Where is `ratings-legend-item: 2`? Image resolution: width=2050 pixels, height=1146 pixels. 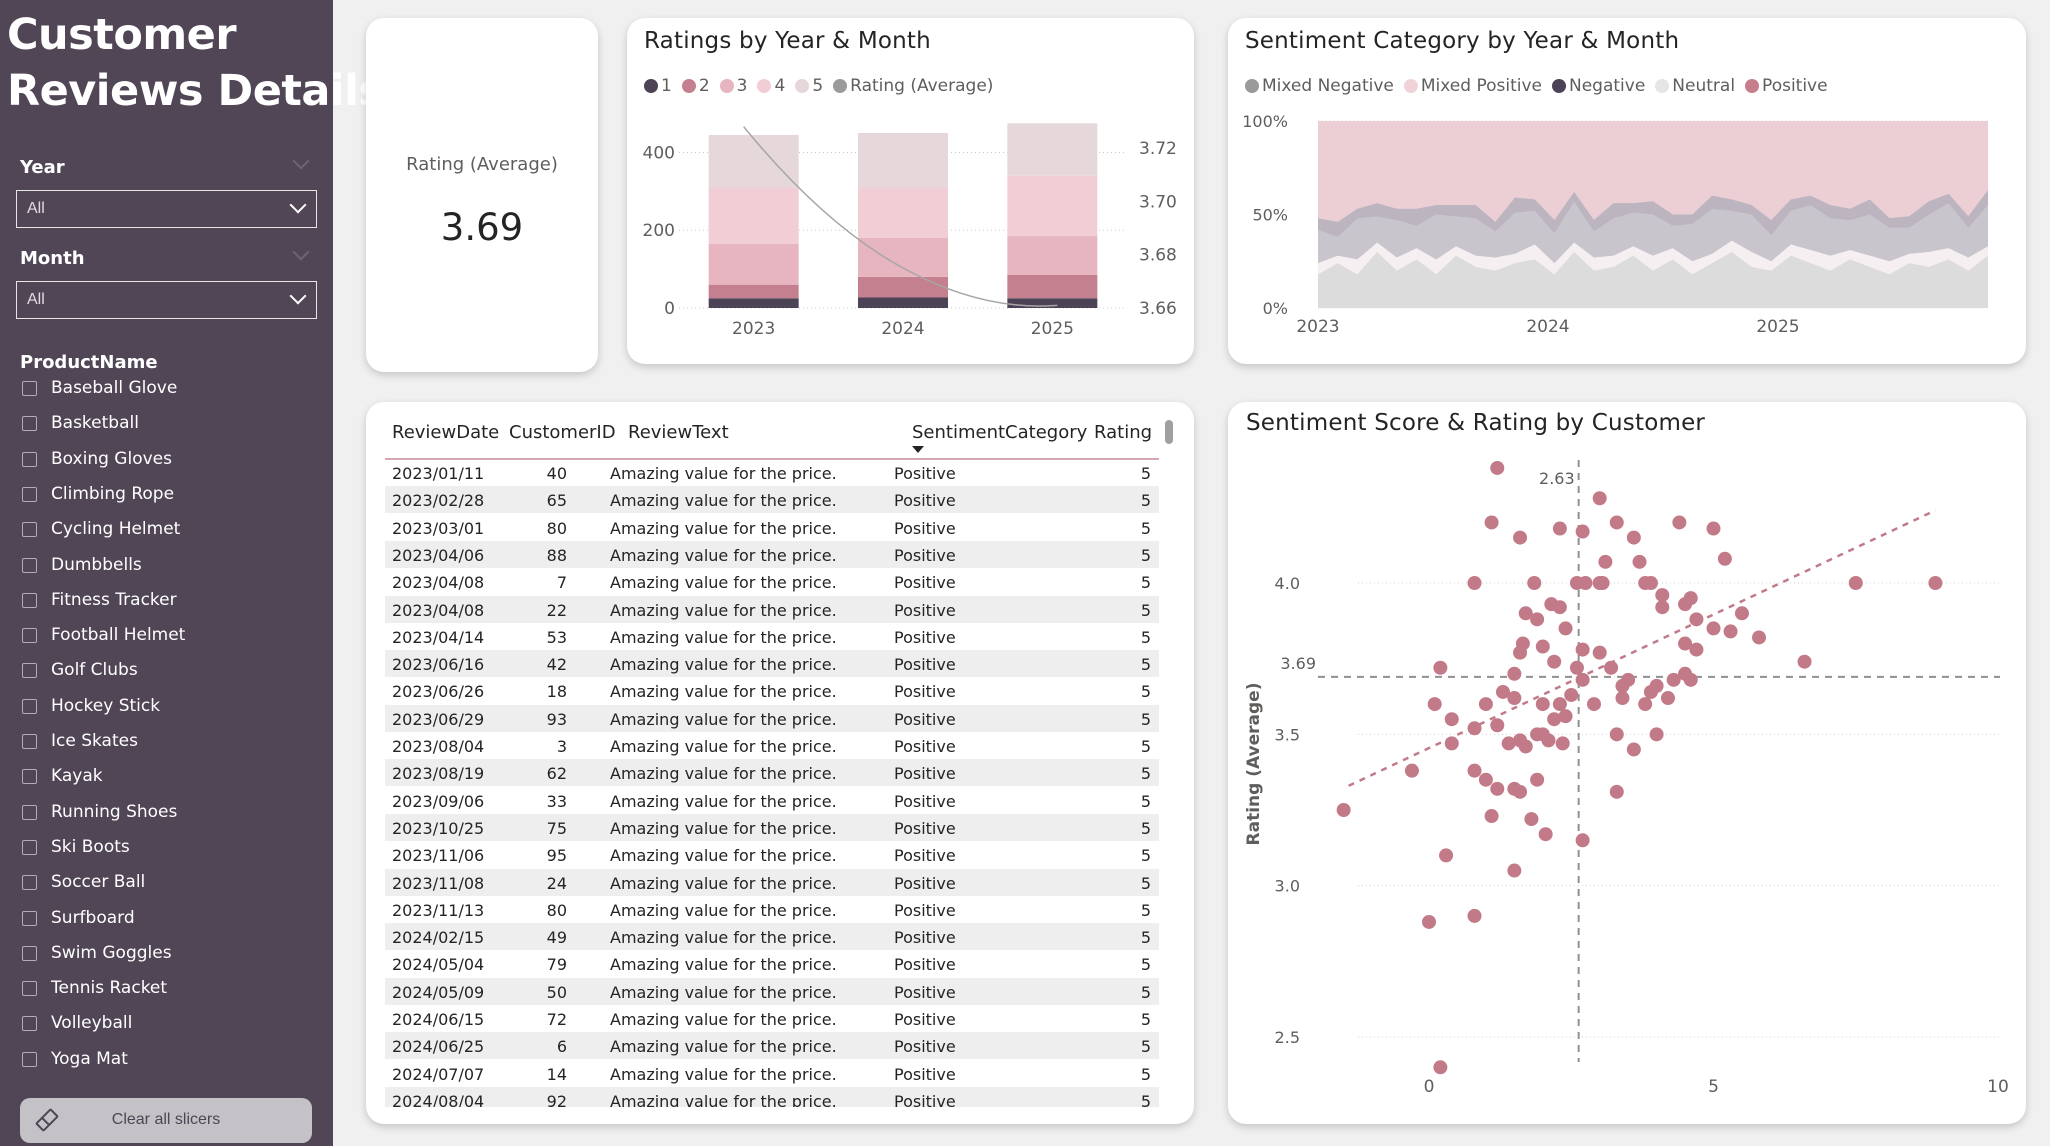 ratings-legend-item: 2 is located at coordinates (695, 86).